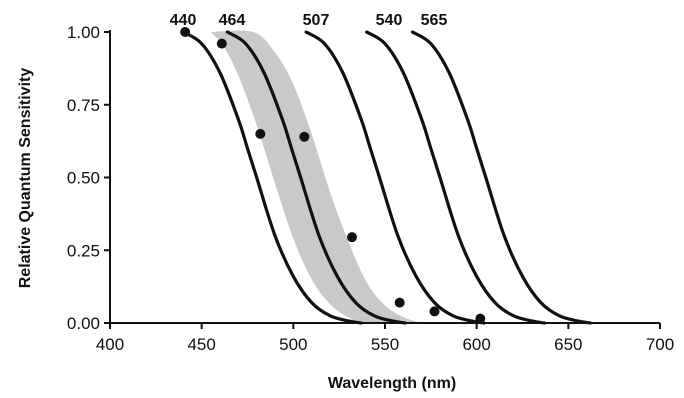  Describe the element at coordinates (83, 250) in the screenshot. I see `y-tick-label-0.25: 0.25` at that location.